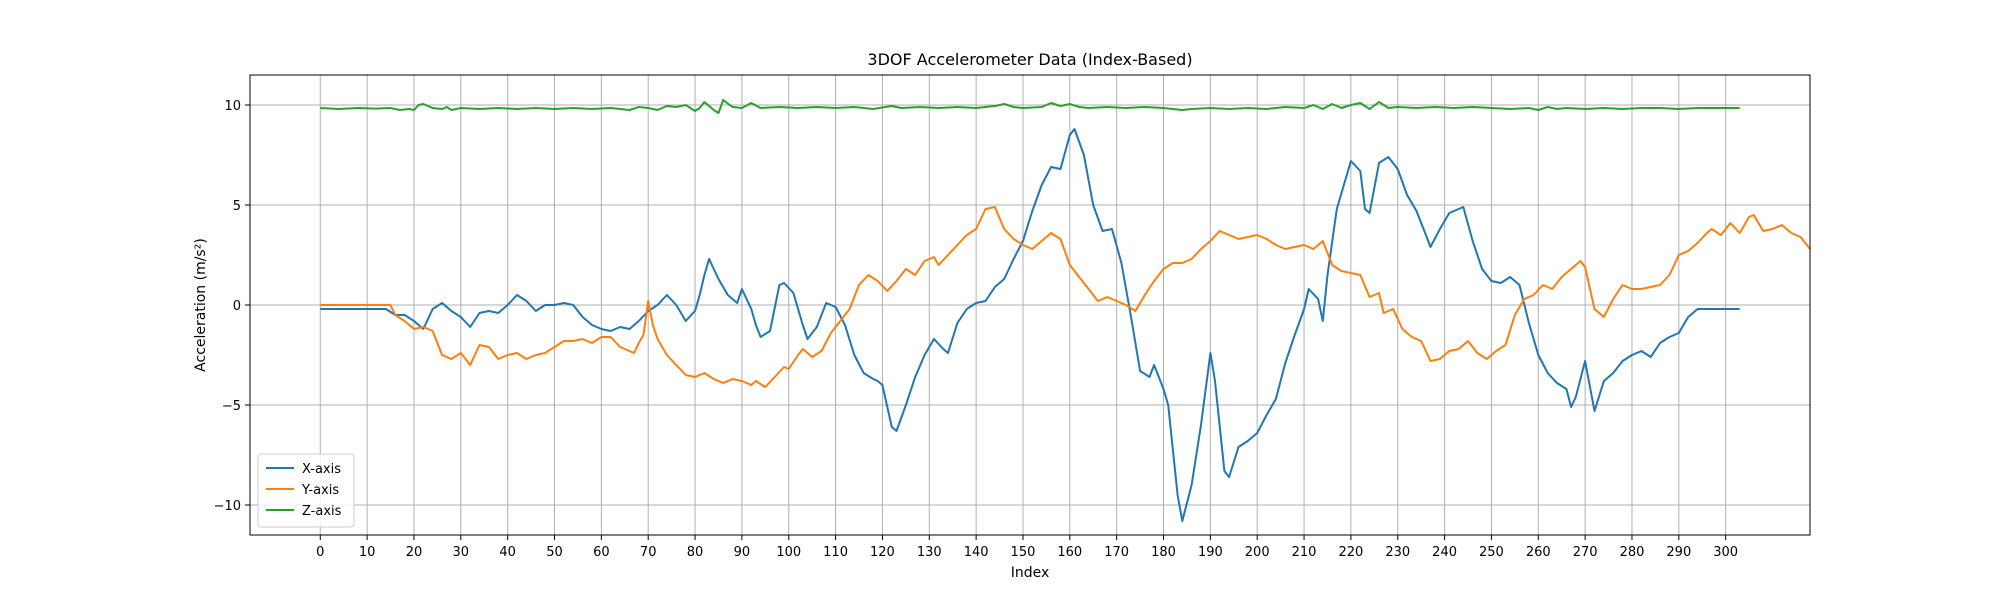  What do you see at coordinates (1210, 552) in the screenshot?
I see `x-tick-label: 190` at bounding box center [1210, 552].